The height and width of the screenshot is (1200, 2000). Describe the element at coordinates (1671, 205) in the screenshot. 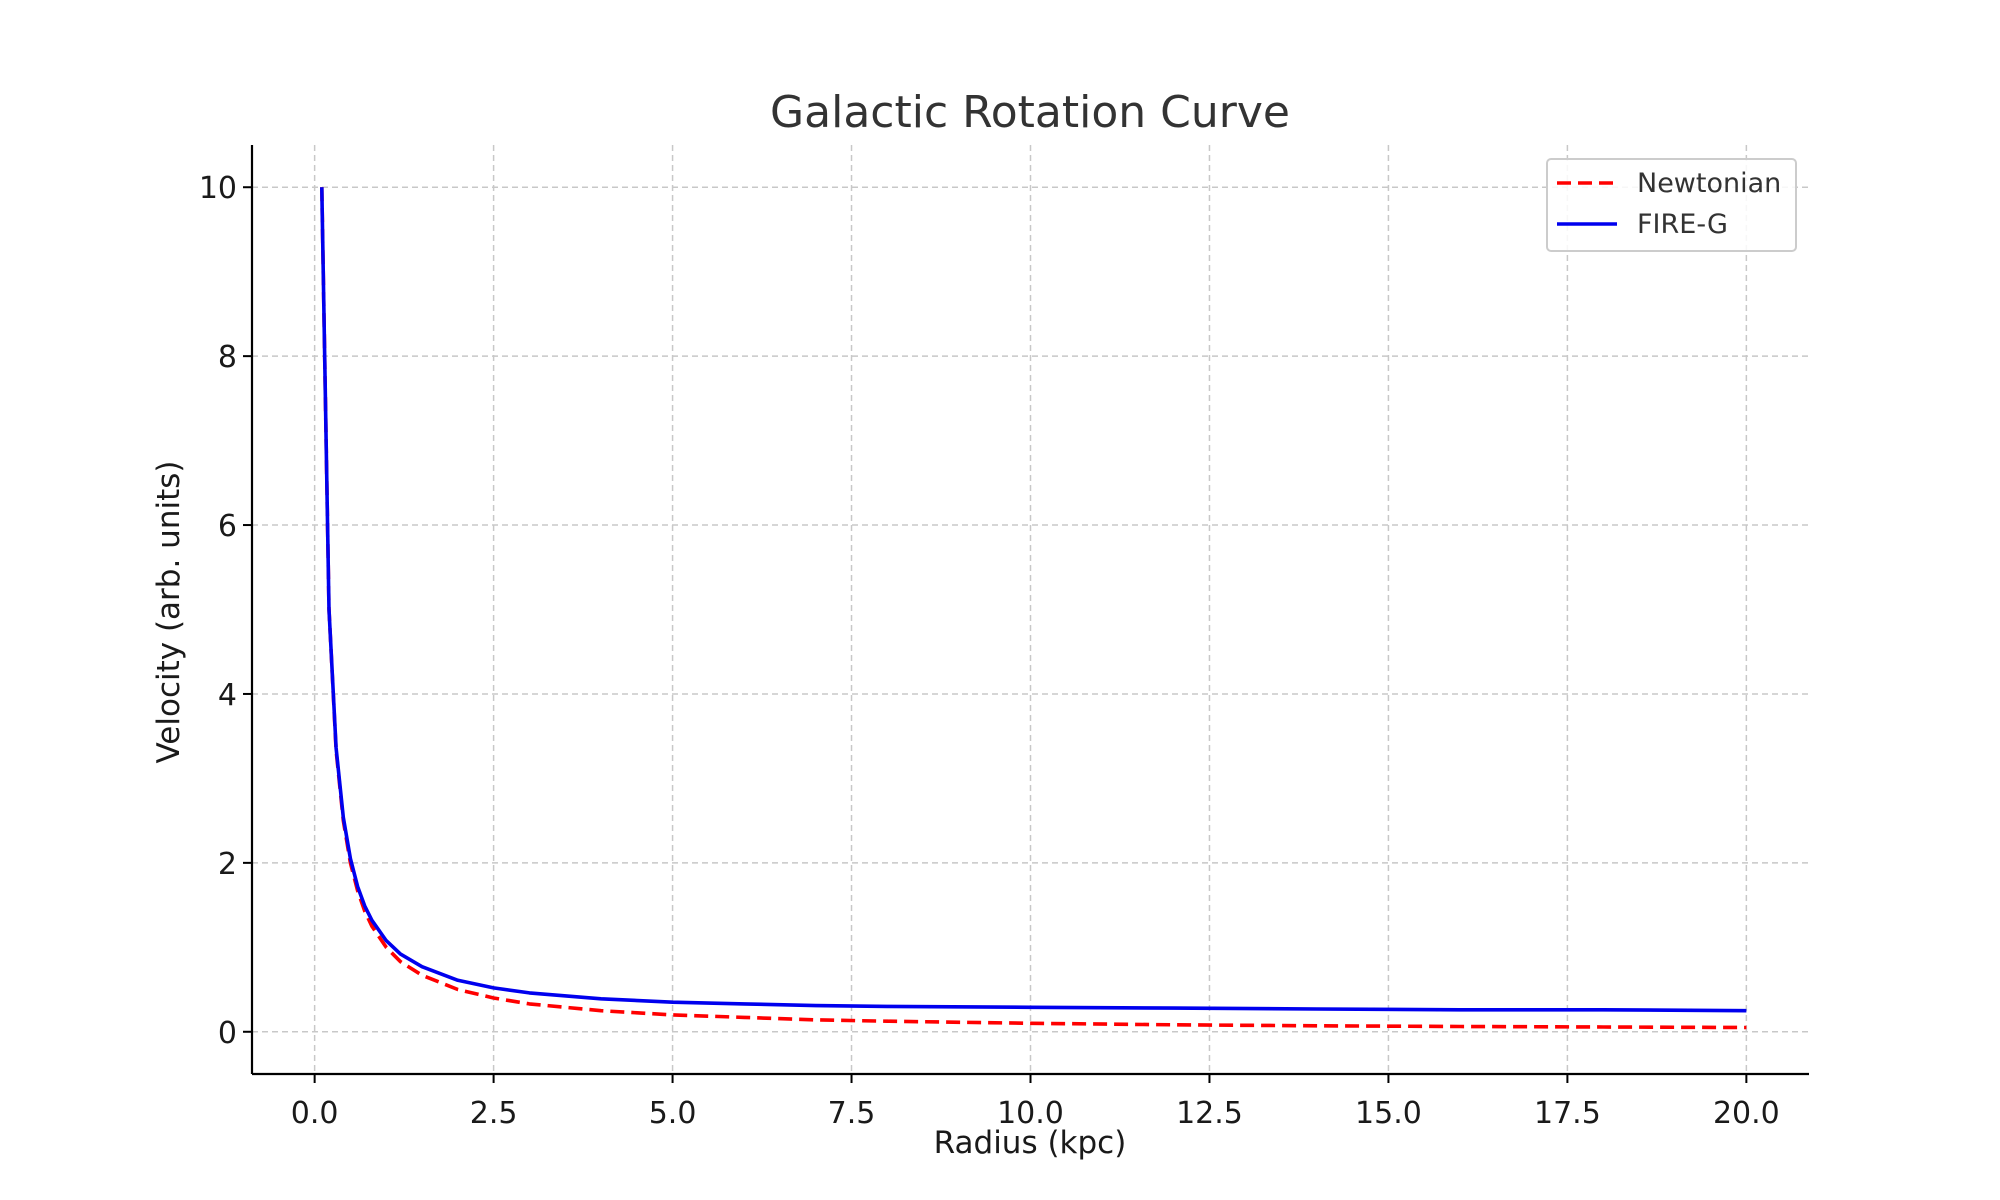

I see `legend: Newtonian FIRE-G` at that location.